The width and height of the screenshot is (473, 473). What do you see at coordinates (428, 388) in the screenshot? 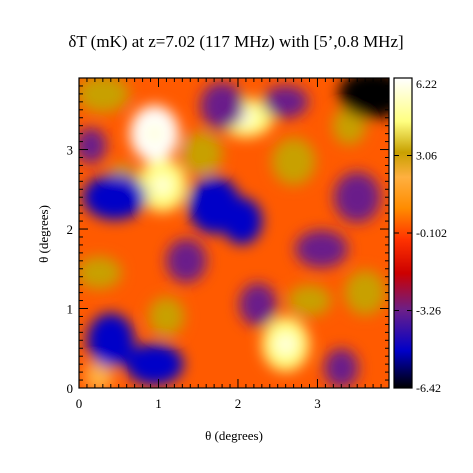
I see `colorbar-tick-label: -6.42` at bounding box center [428, 388].